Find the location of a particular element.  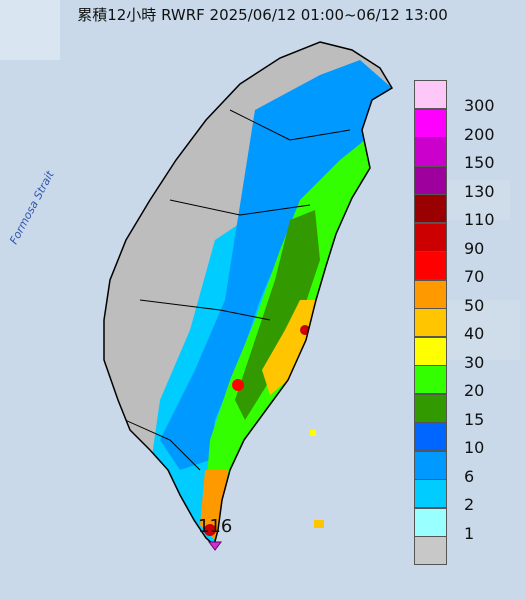

rain-band-40mm is located at coordinates (289, 347).